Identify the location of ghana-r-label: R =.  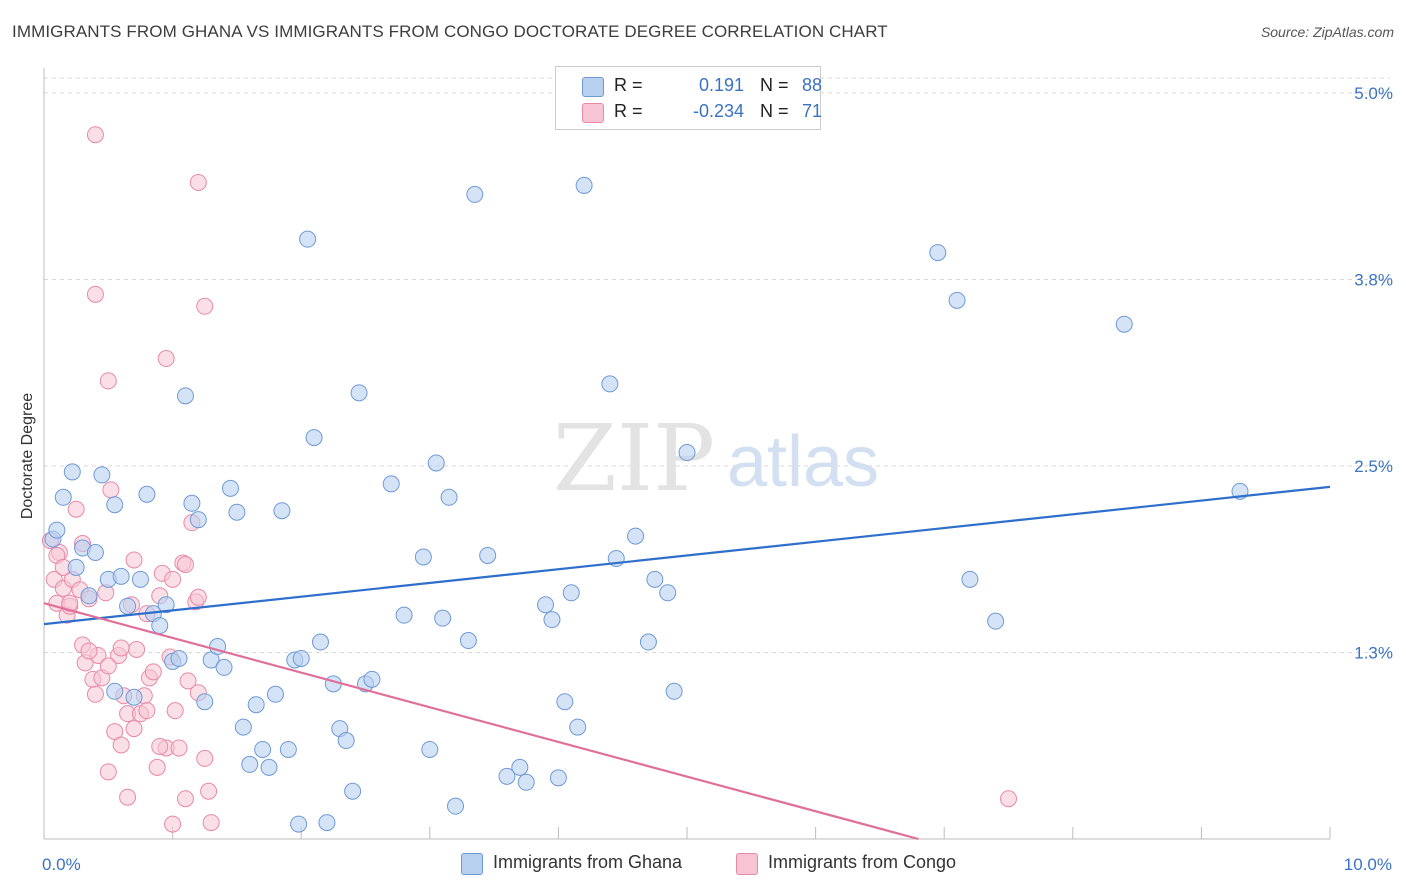
(628, 85).